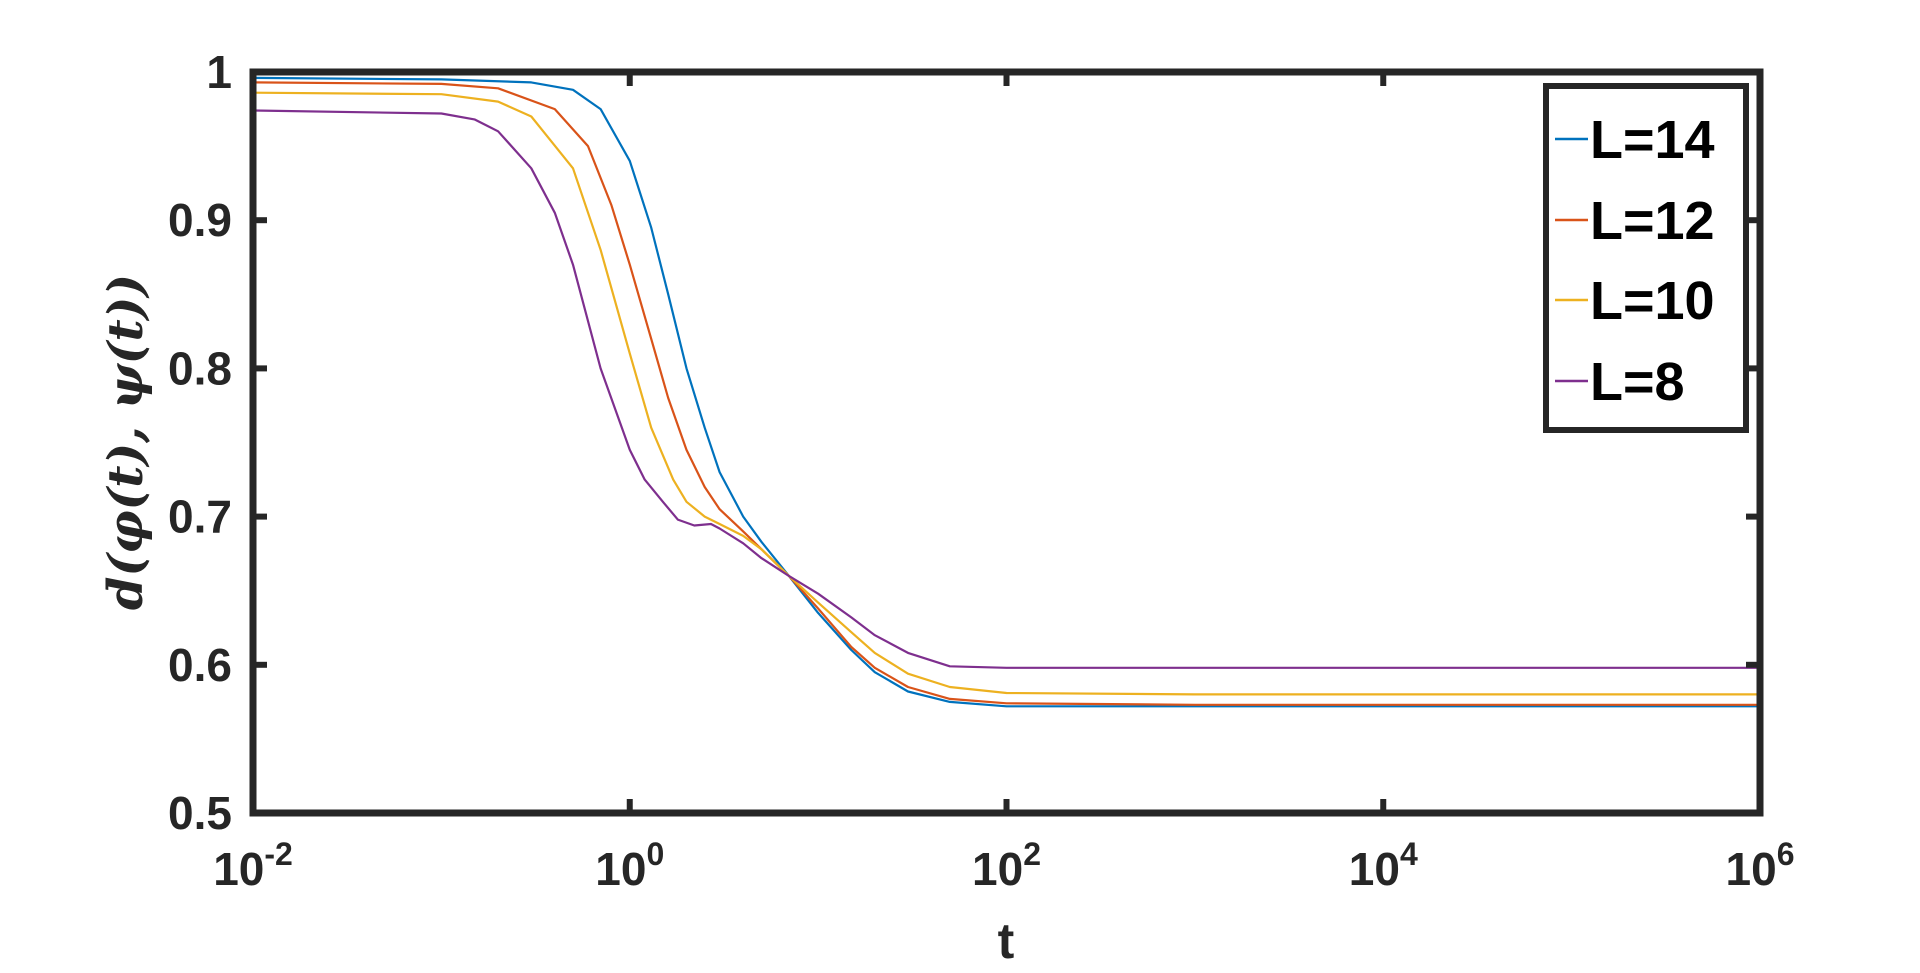 Image resolution: width=1920 pixels, height=973 pixels. I want to click on legend-box, so click(1646, 258).